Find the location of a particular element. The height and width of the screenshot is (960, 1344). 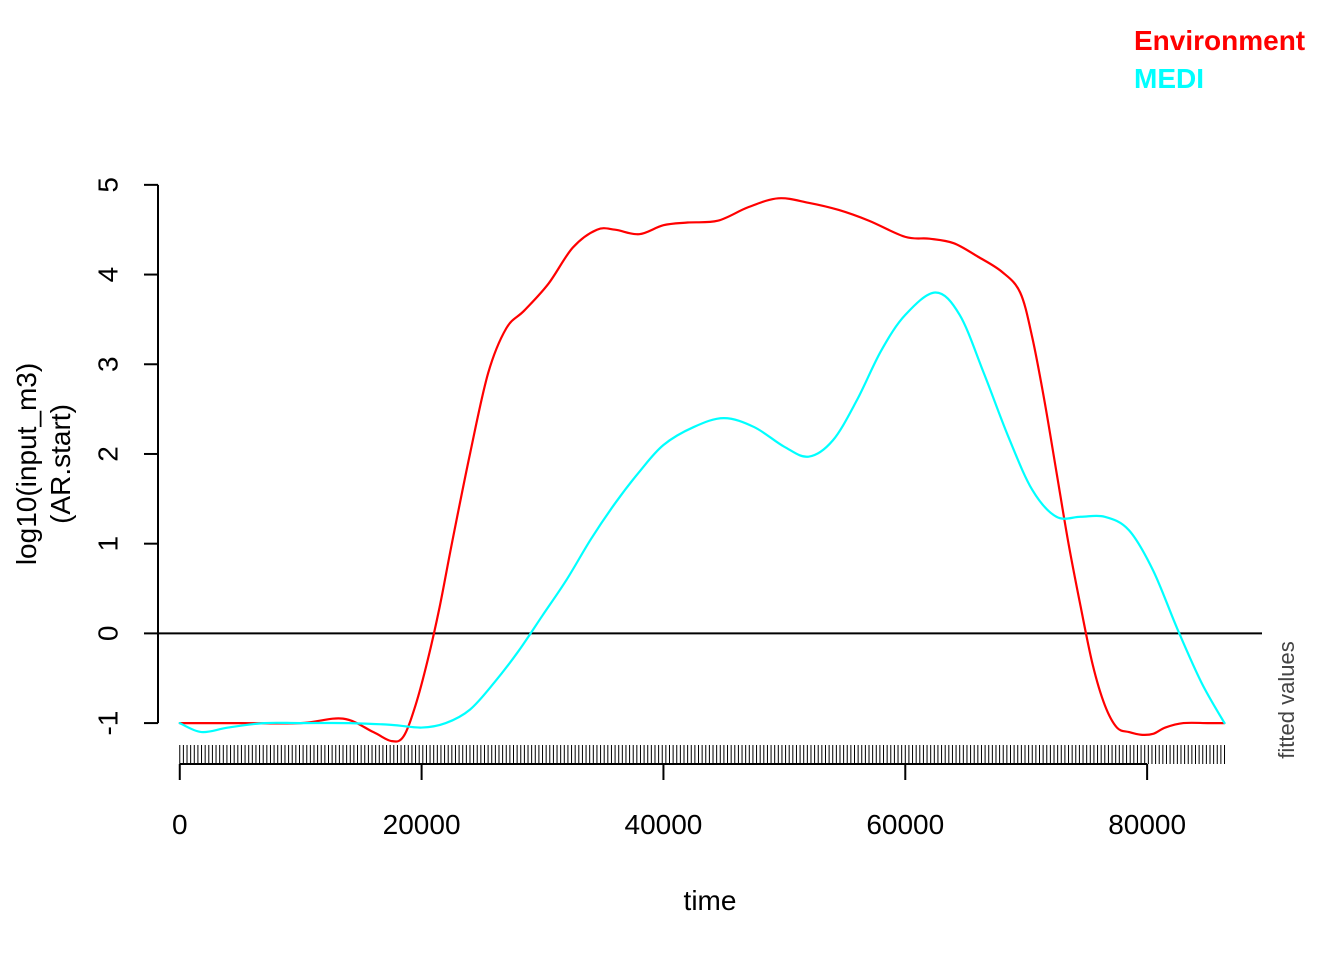

x-axis-title: time is located at coordinates (710, 900).